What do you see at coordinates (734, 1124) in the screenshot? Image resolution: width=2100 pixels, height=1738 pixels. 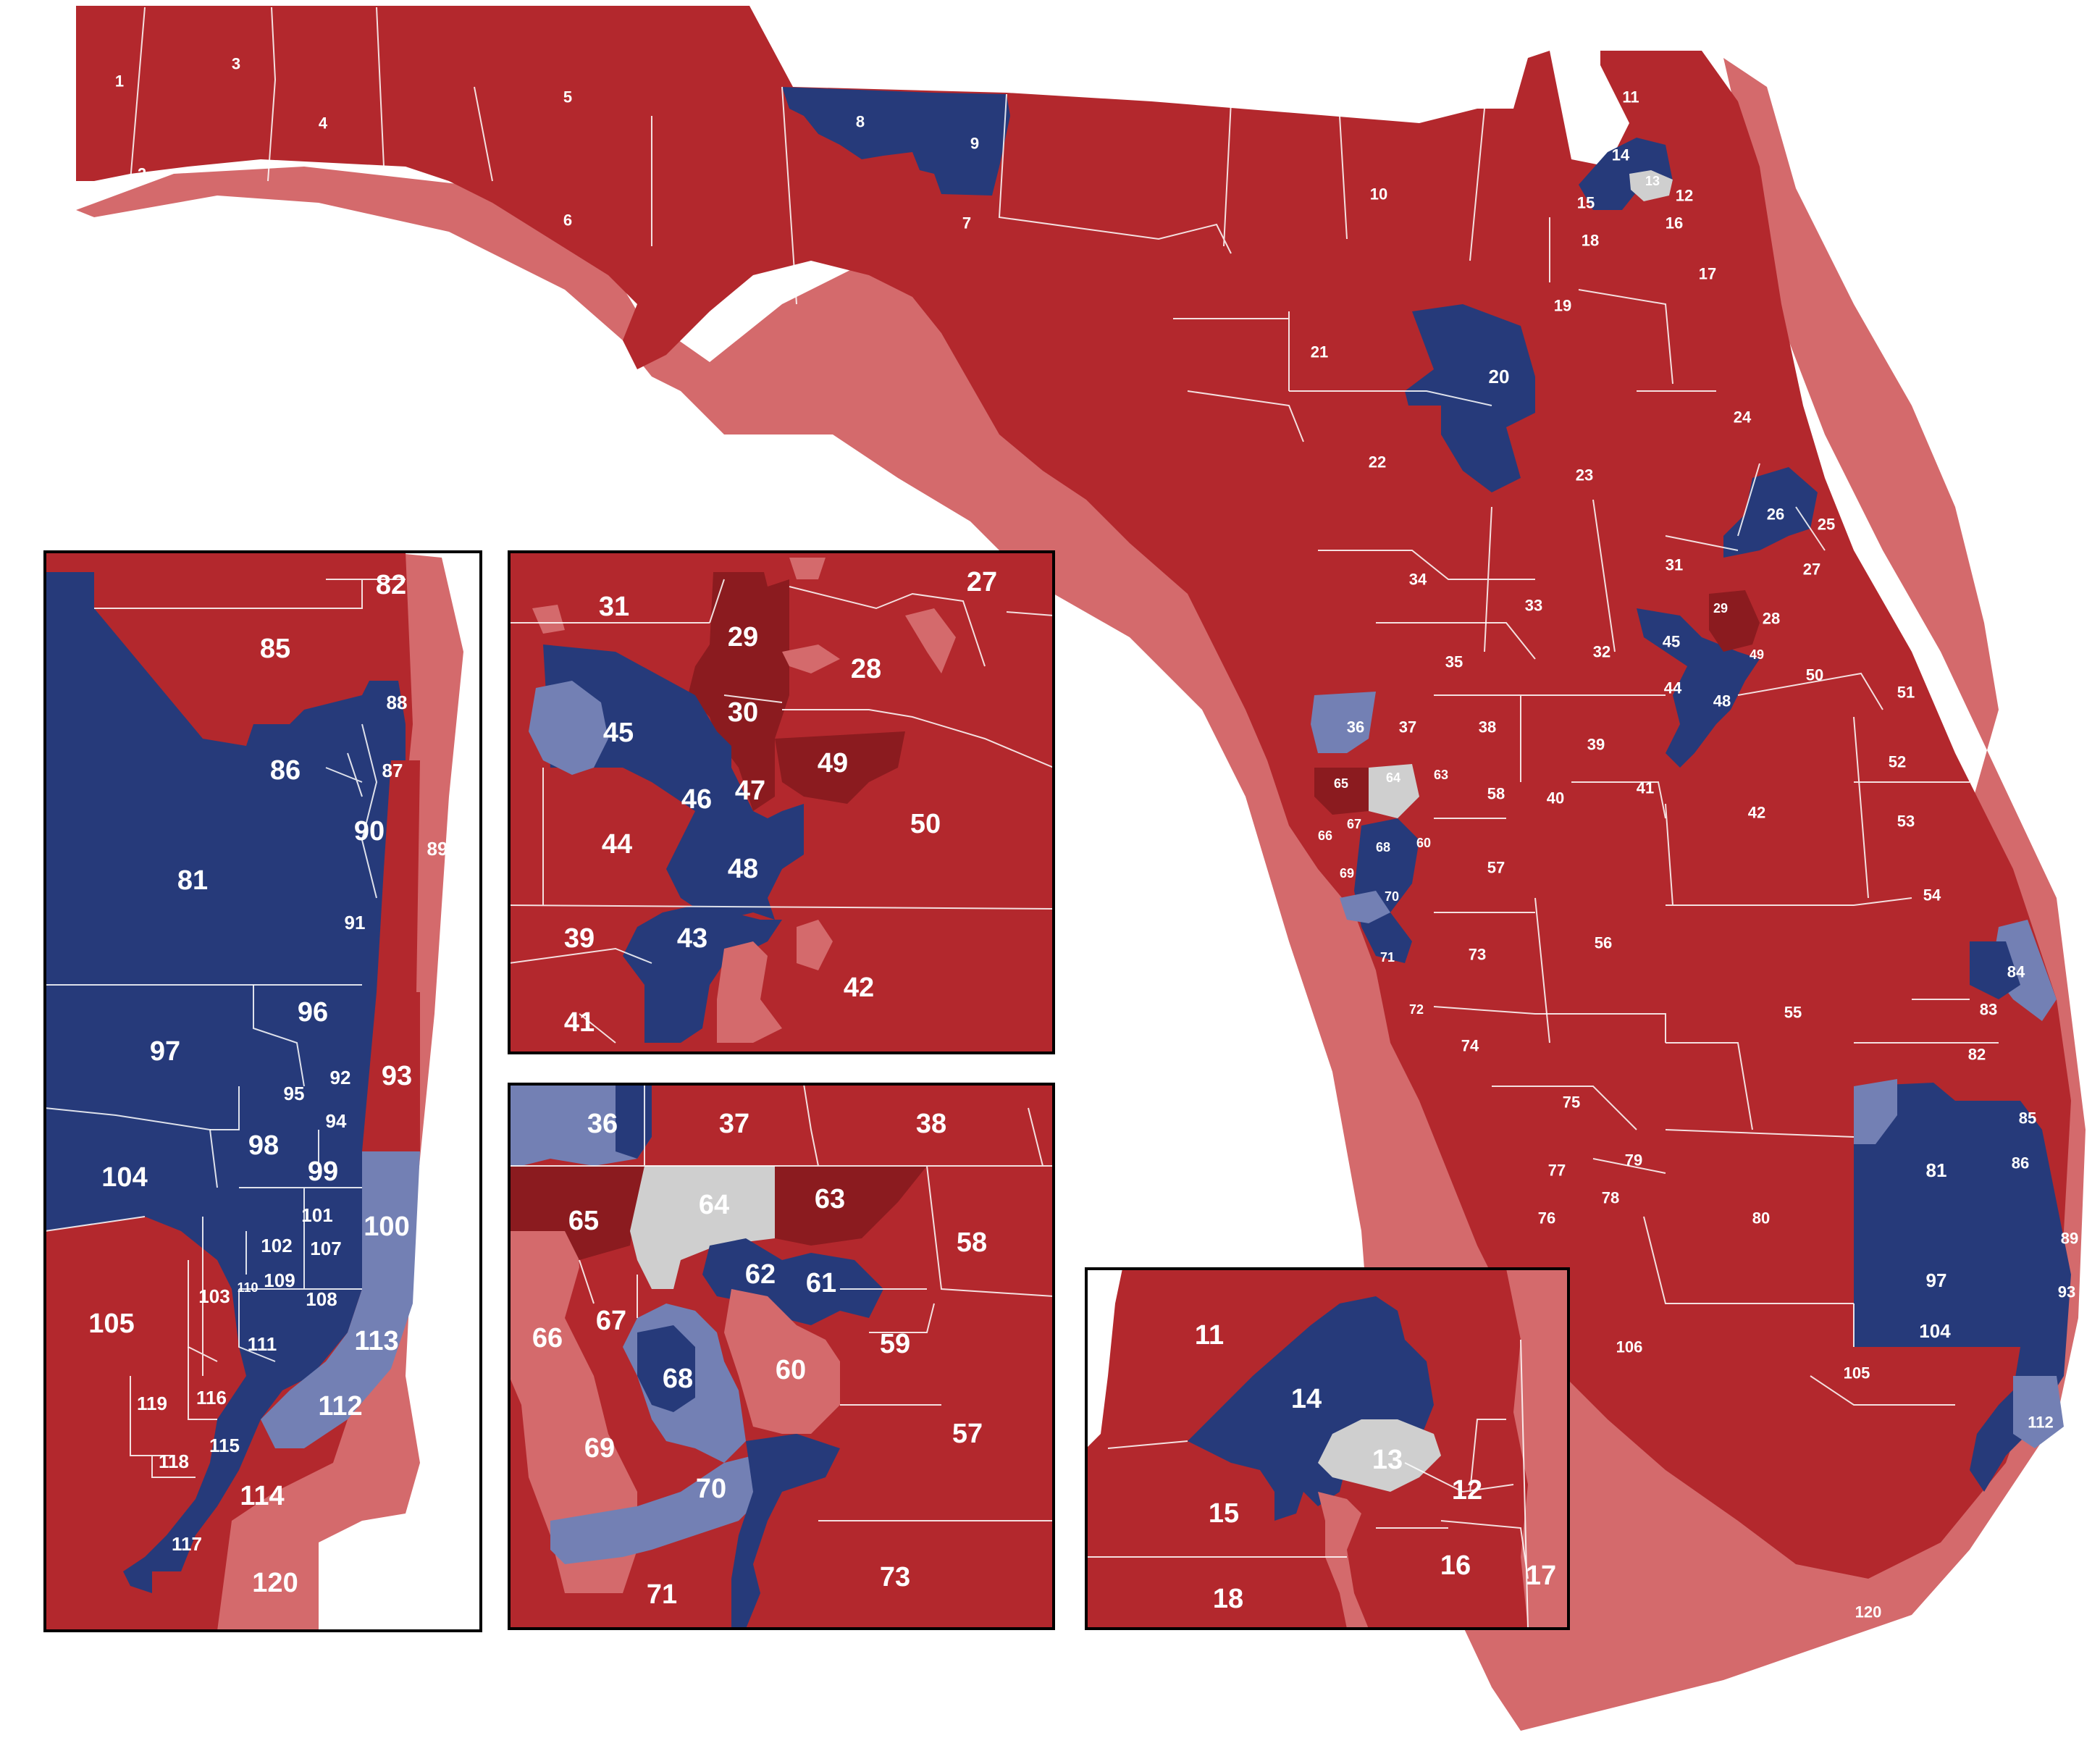 I see `tpa-label-37: 37` at bounding box center [734, 1124].